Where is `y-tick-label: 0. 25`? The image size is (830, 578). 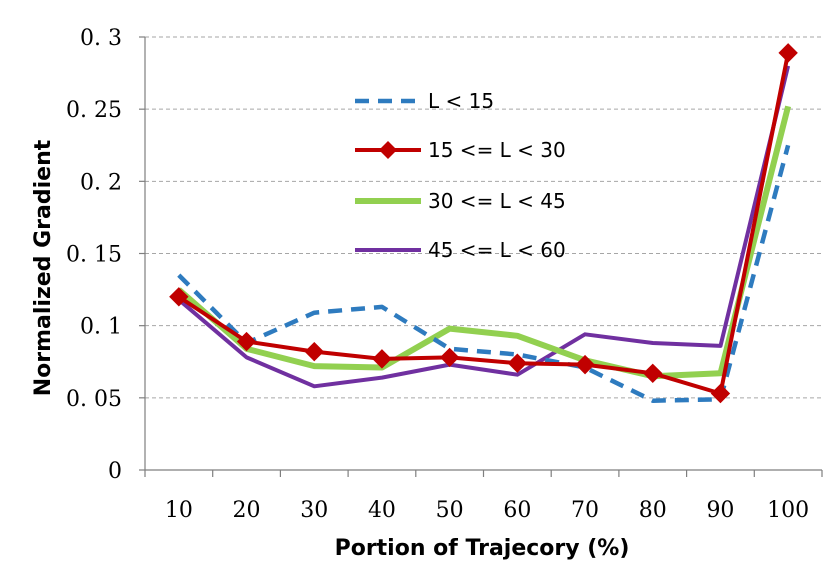 y-tick-label: 0. 25 is located at coordinates (94, 110).